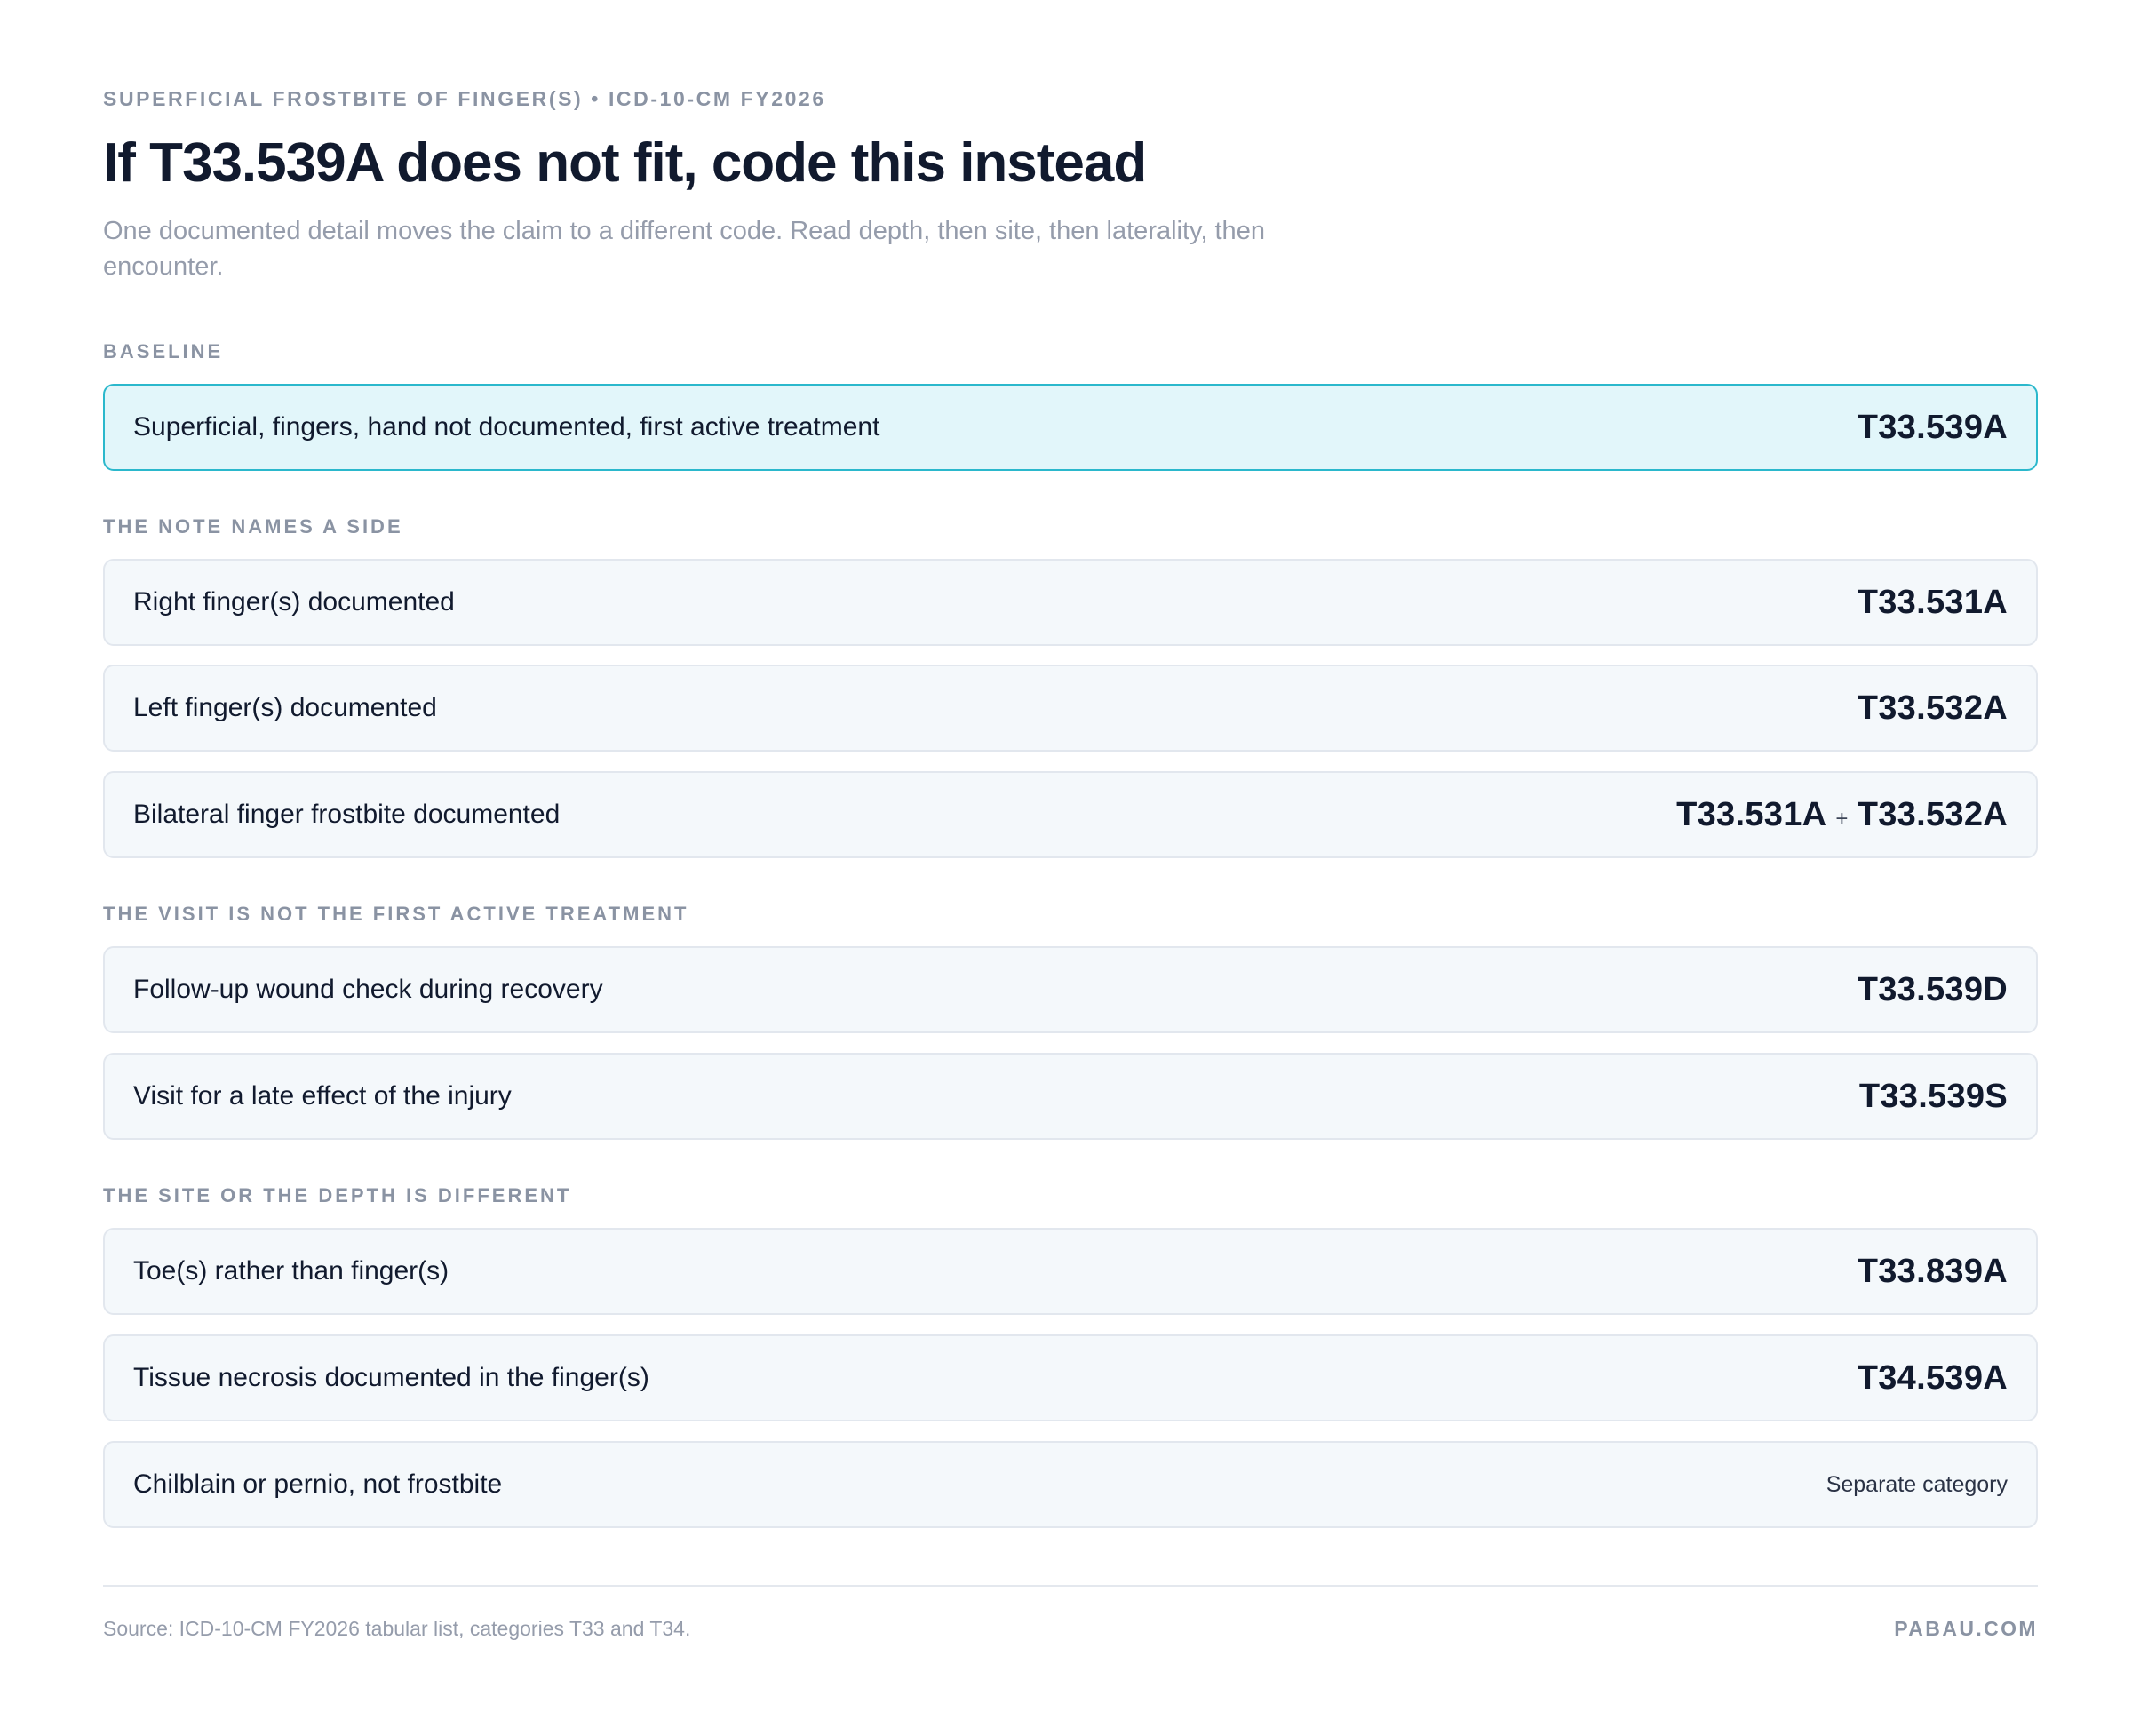 The image size is (2132, 1736). I want to click on row-code: T33.539D, so click(1932, 989).